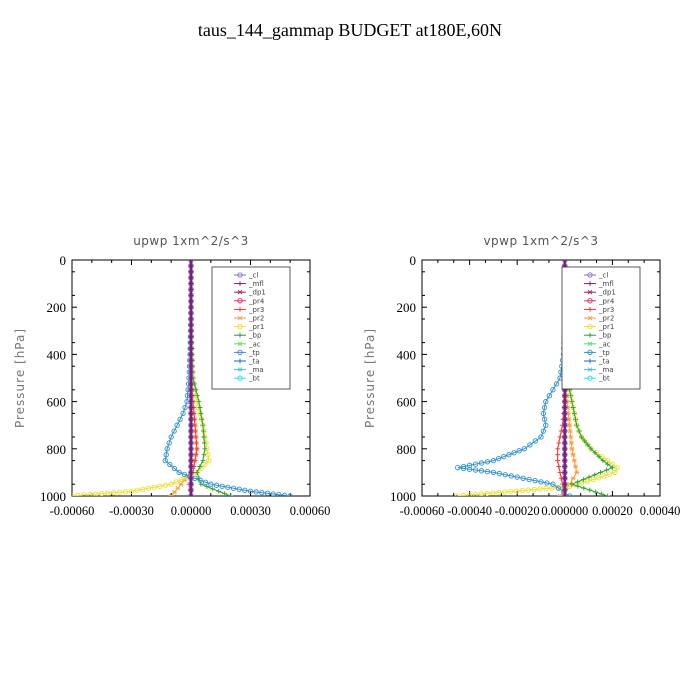 The width and height of the screenshot is (700, 700). Describe the element at coordinates (601, 328) in the screenshot. I see `legend-box` at that location.